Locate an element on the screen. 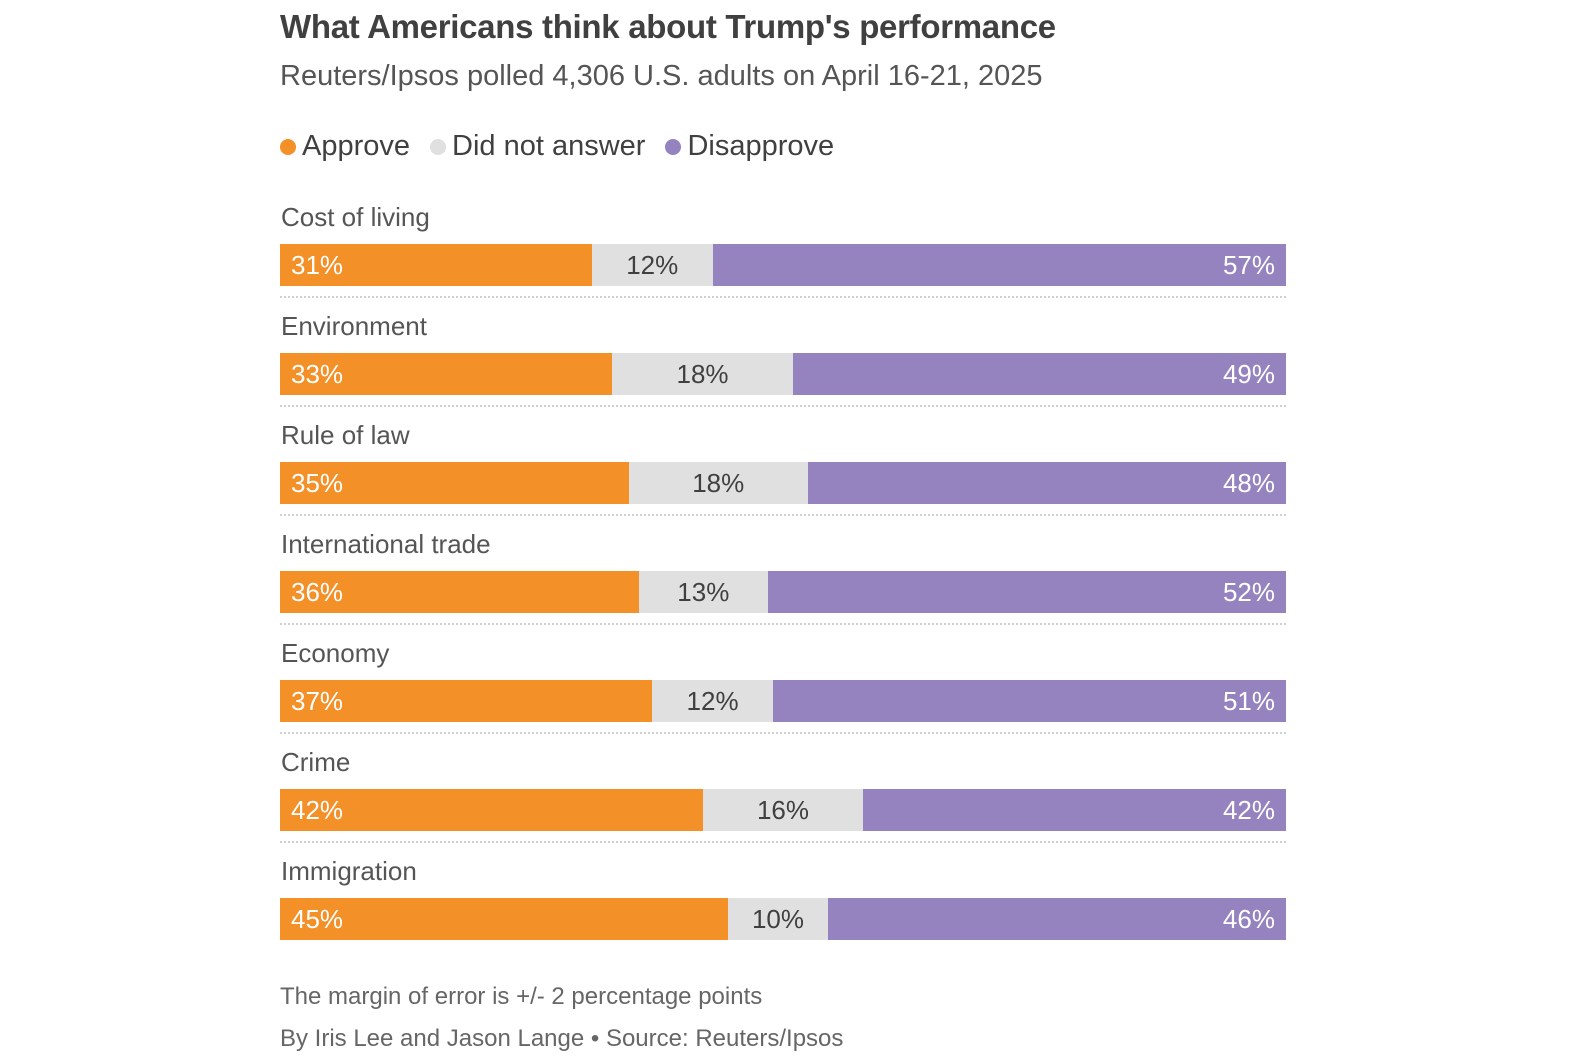 This screenshot has width=1593, height=1062. bar-row: Economy 37% 12% 51% is located at coordinates (783, 690).